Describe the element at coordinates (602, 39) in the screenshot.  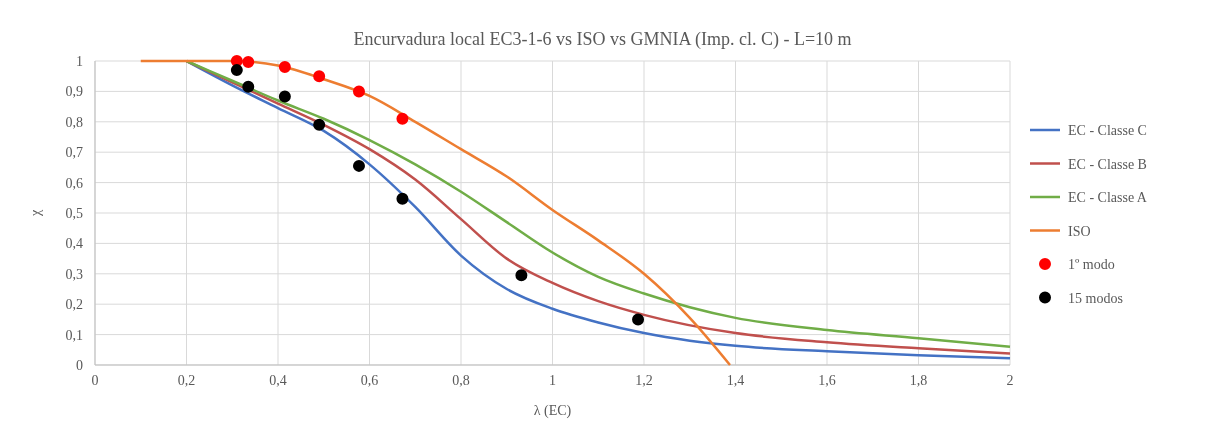
I see `chart-title: Encurvadura local EC3-1-6 vs ISO vs GMNIA (Imp. cl. C) - L=10 m` at that location.